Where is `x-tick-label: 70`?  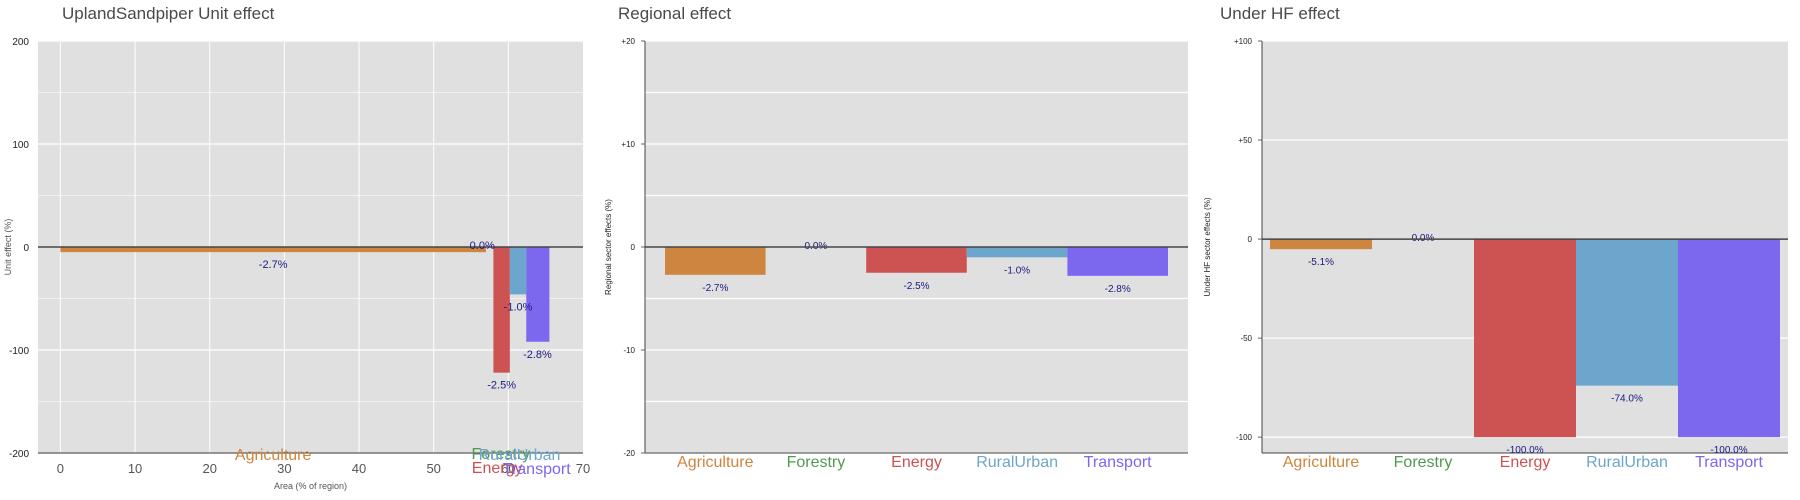
x-tick-label: 70 is located at coordinates (583, 468).